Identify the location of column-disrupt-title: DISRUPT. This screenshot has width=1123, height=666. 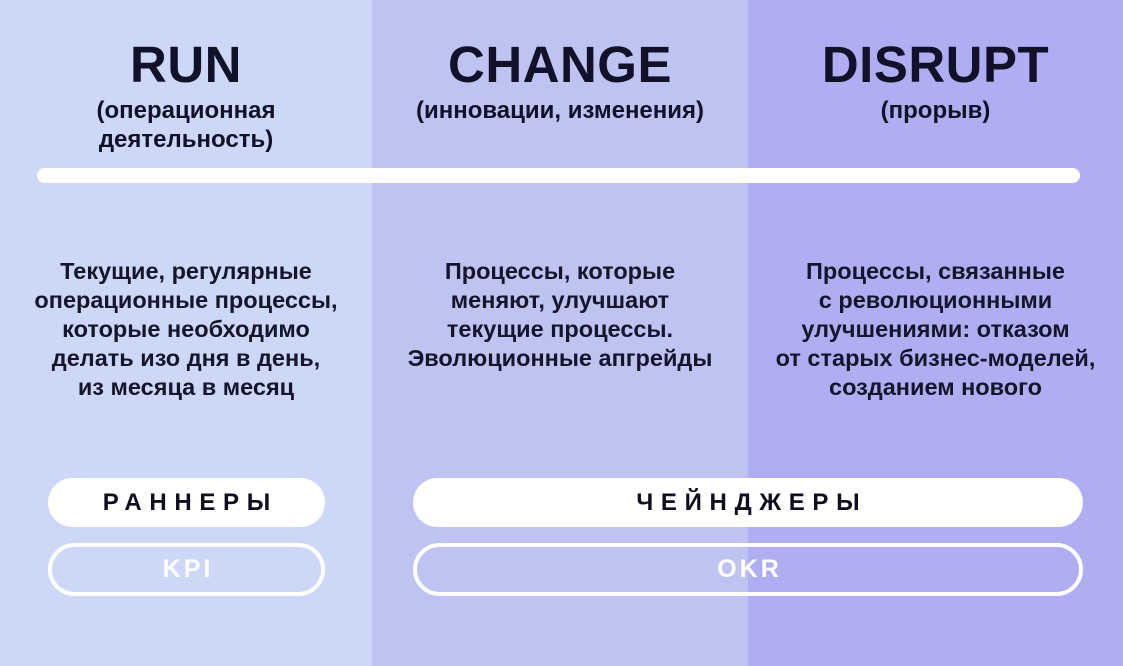
(935, 64).